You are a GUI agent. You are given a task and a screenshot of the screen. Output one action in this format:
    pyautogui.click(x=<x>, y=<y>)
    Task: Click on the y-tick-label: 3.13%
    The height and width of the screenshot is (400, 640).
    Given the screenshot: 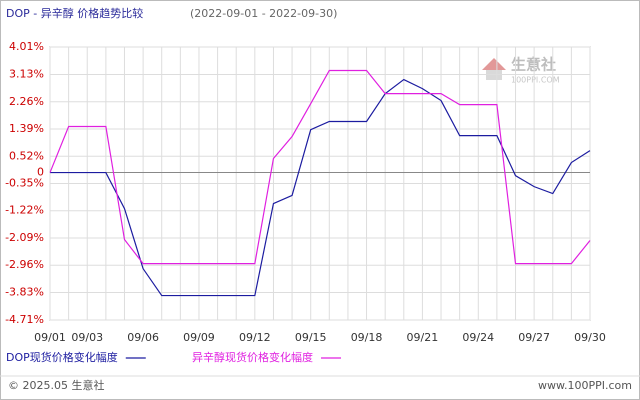 What is the action you would take?
    pyautogui.click(x=26, y=74)
    